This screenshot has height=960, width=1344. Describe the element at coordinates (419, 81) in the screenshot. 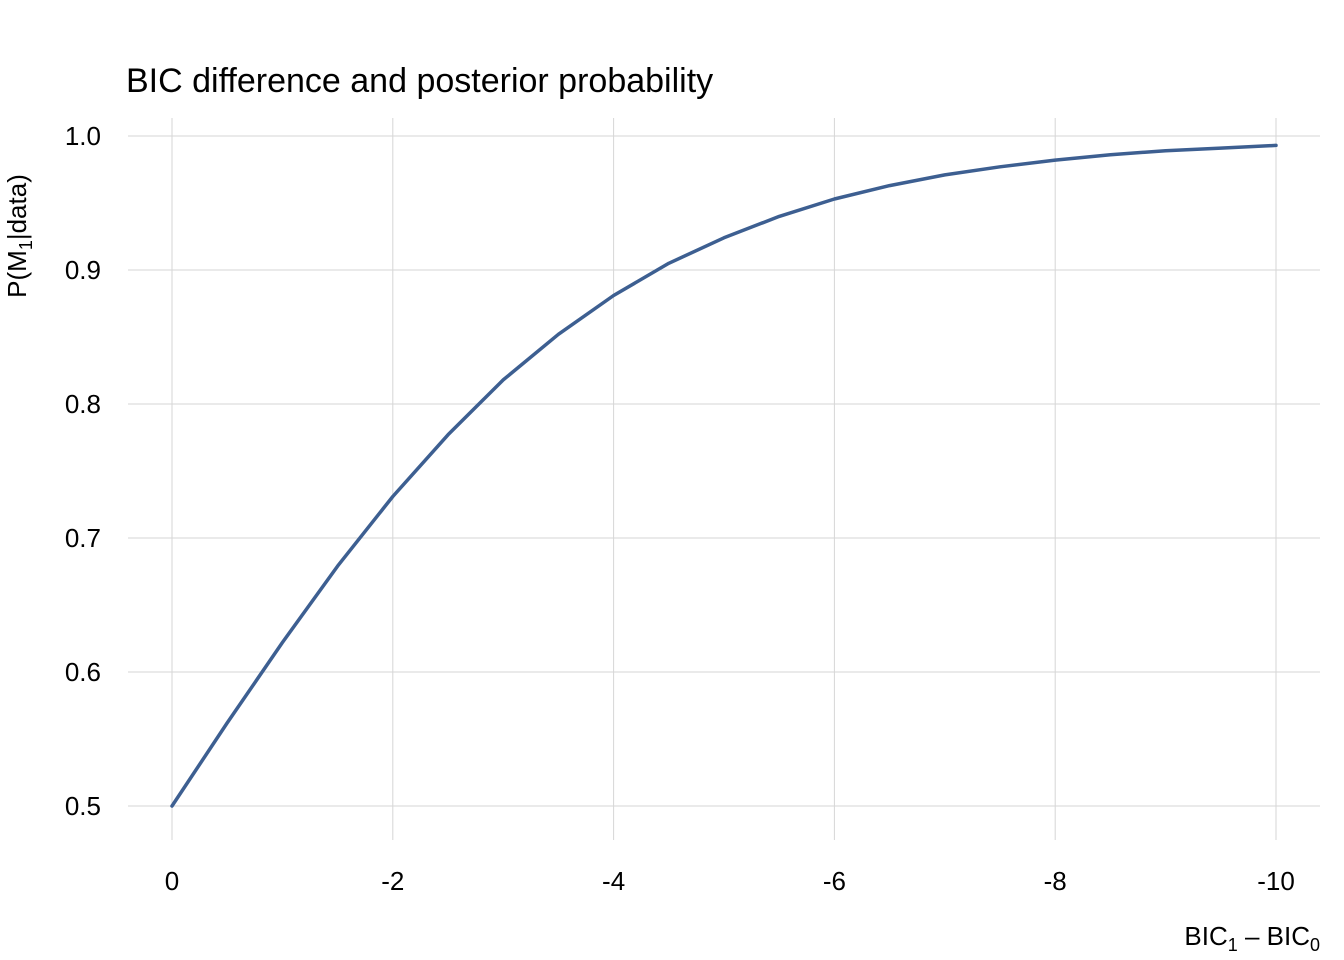

I see `chart-title: BIC difference and posterior probability` at that location.